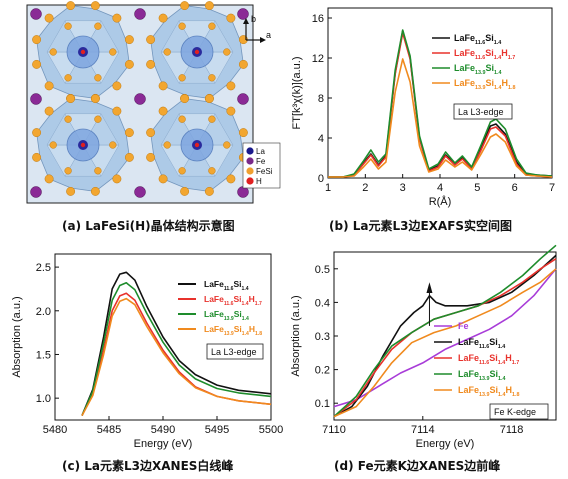 The height and width of the screenshot is (479, 568). What do you see at coordinates (253, 19) in the screenshot?
I see `axis-b-label: b` at bounding box center [253, 19].